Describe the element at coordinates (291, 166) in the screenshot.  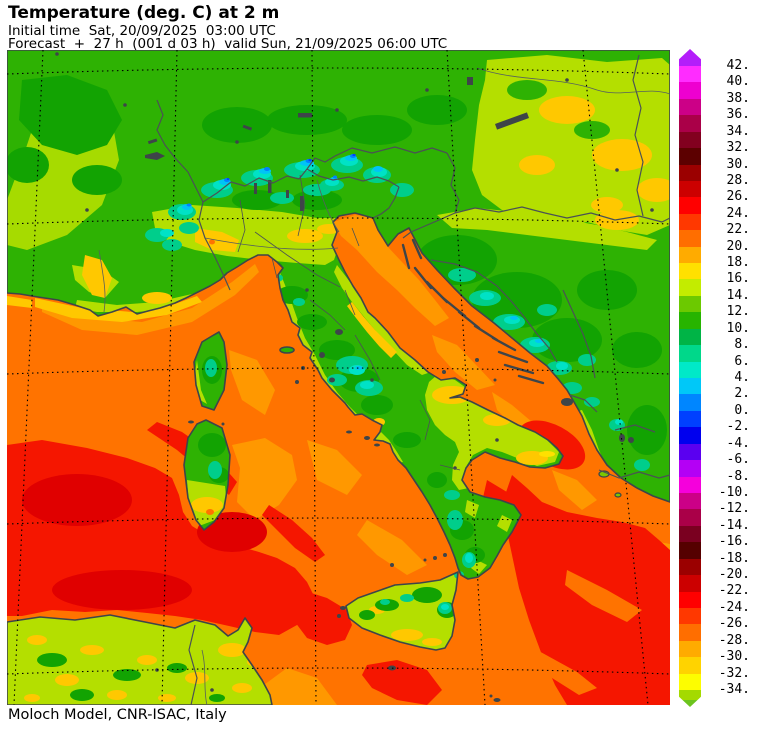
I see `alpine-blue-spots` at that location.